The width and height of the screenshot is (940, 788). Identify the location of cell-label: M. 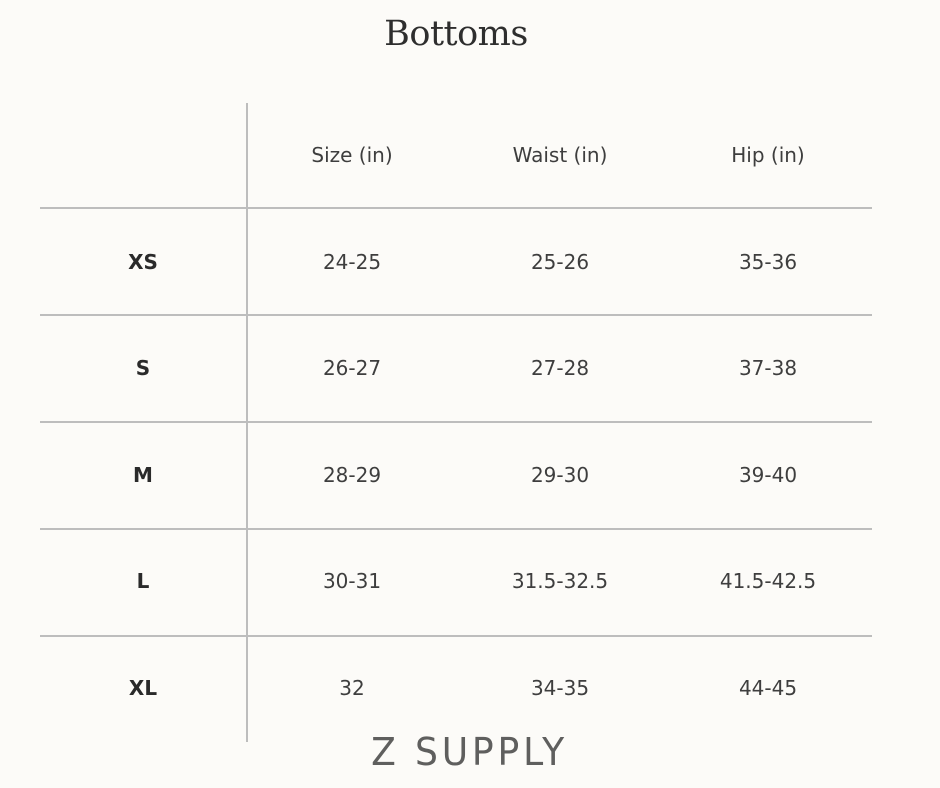
(143, 475).